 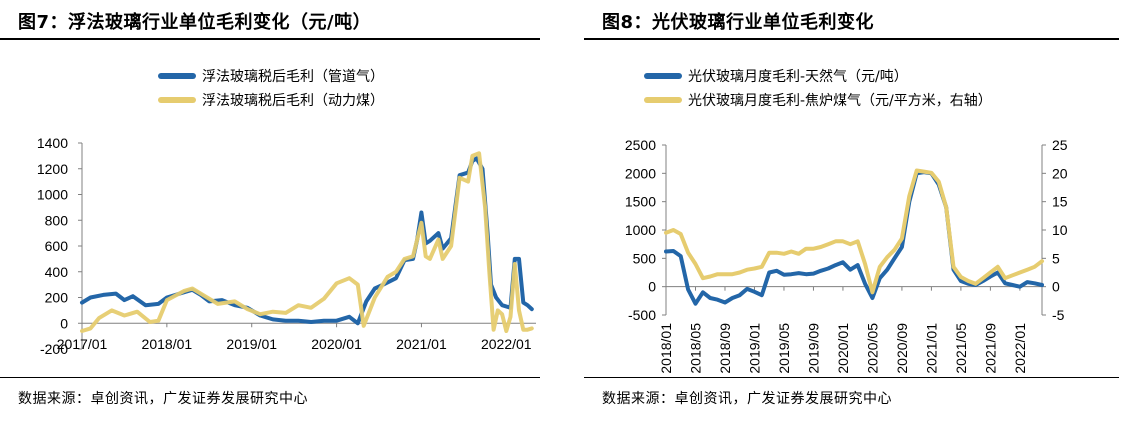 I want to click on chart-title: 图7：浮法玻璃行业单位毛利变化（元/吨）, so click(x=195, y=22).